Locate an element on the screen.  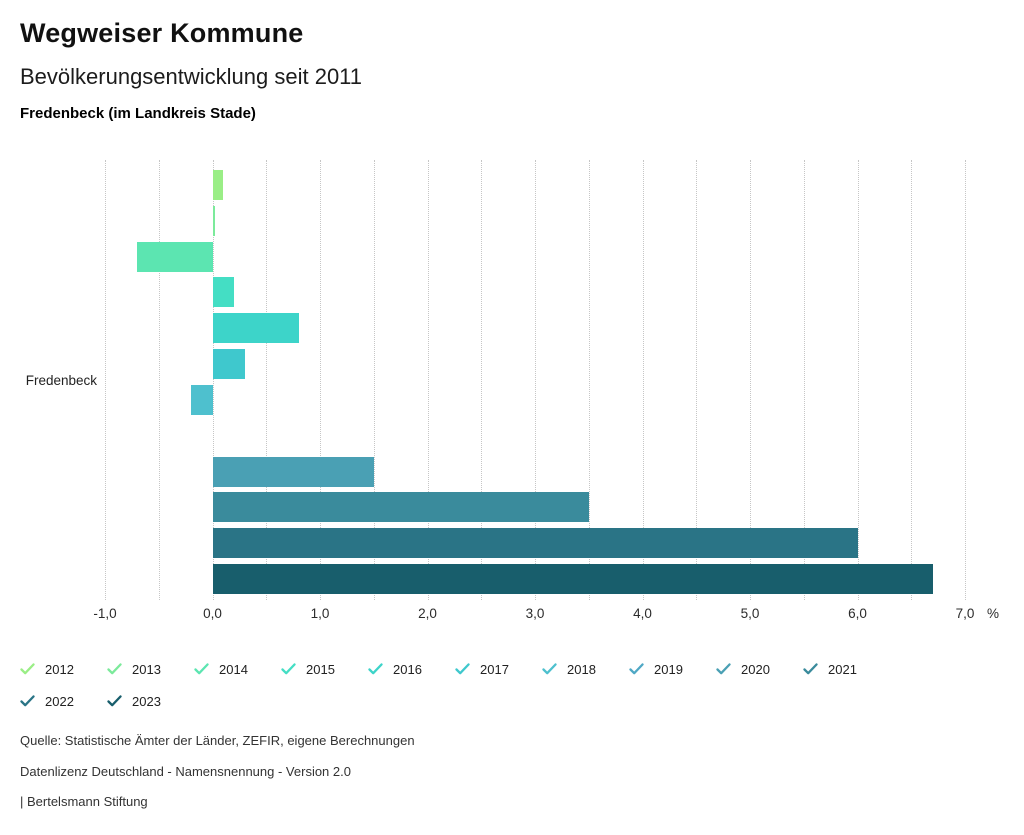
x-tick-4: 4,0 is located at coordinates (642, 613).